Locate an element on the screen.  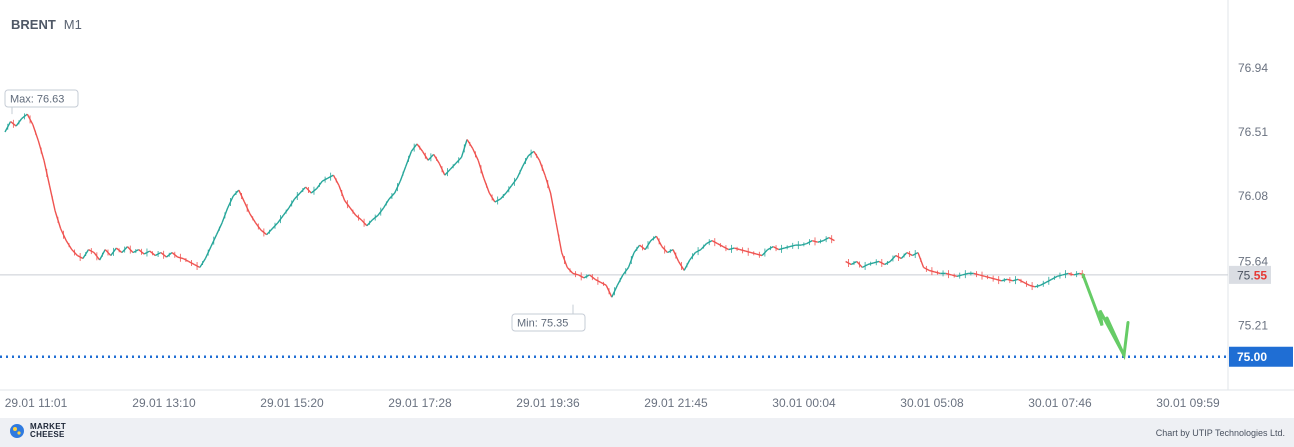
cheese-icon is located at coordinates (17, 431).